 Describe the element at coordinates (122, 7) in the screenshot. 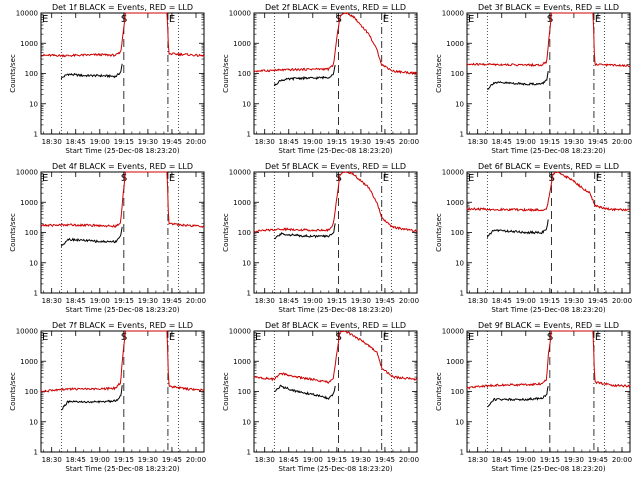

I see `chart-title: Det 1f BLACK = Events, RED = LLD` at that location.